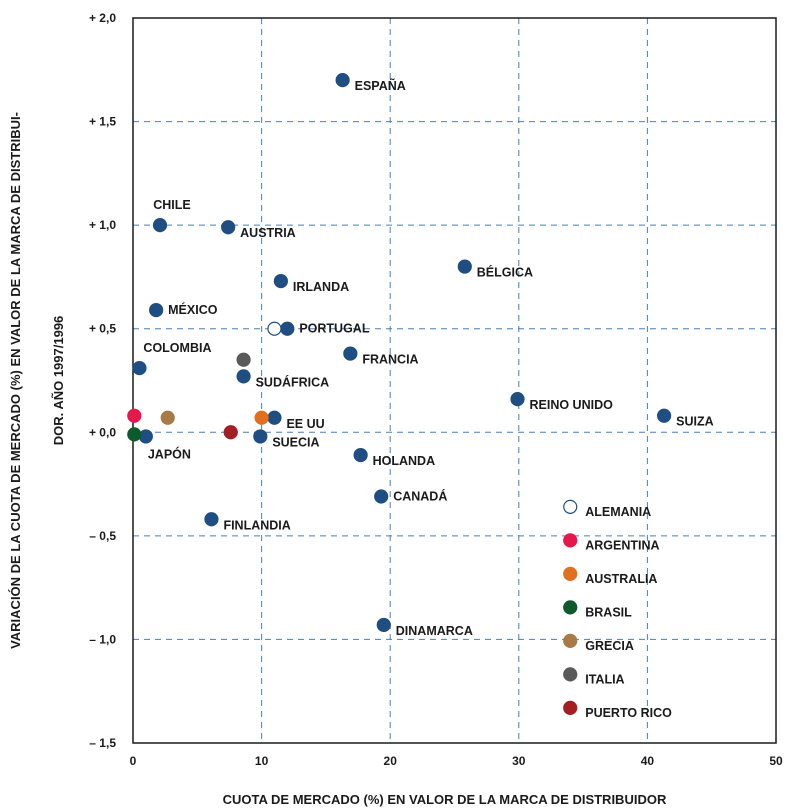  What do you see at coordinates (604, 679) in the screenshot?
I see `legend-label-italia: ITALIA` at bounding box center [604, 679].